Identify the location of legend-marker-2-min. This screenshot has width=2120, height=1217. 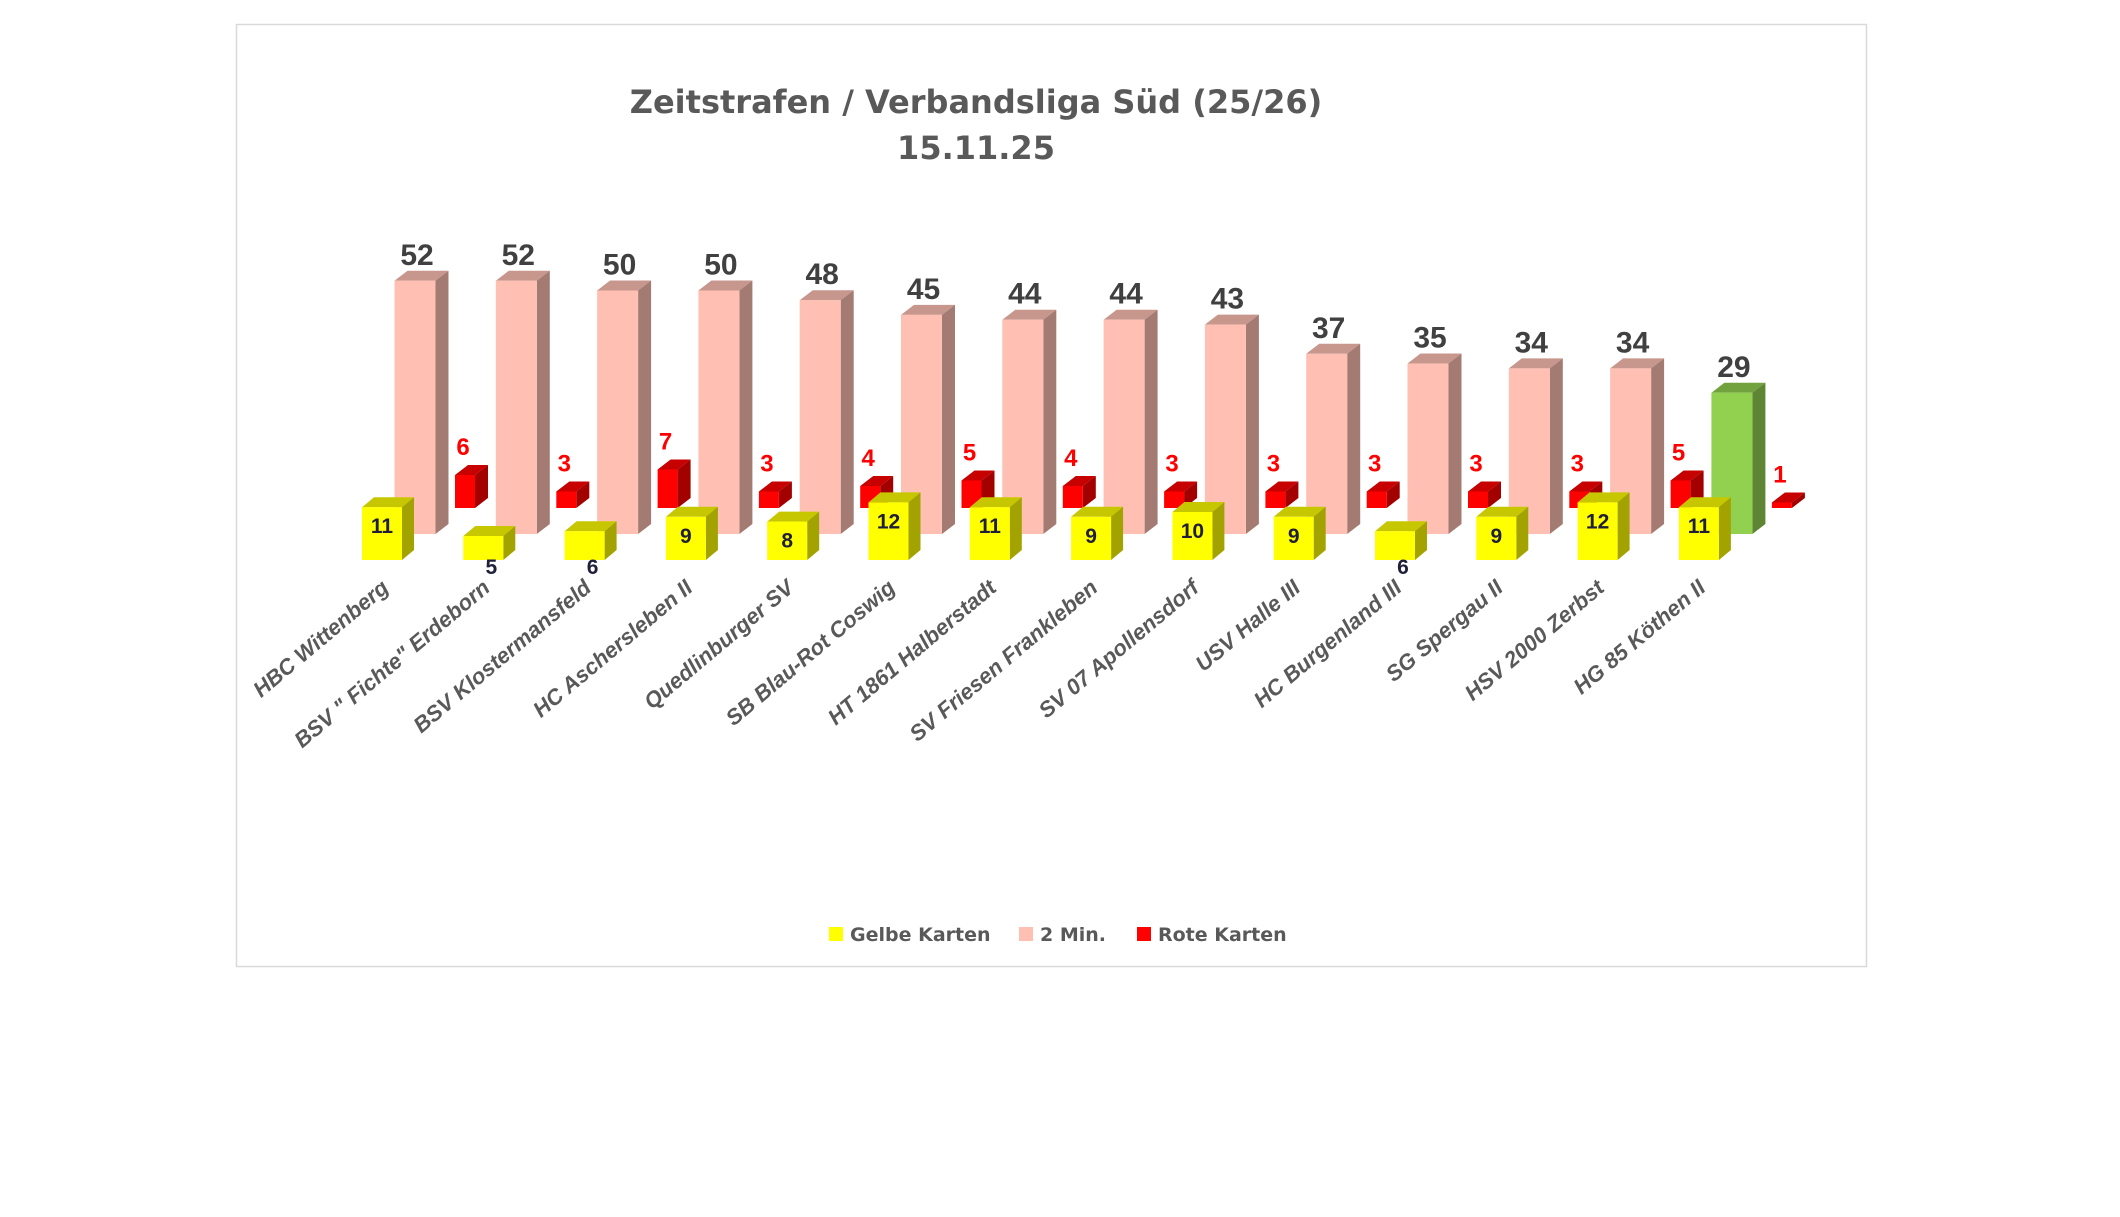
(1026, 934).